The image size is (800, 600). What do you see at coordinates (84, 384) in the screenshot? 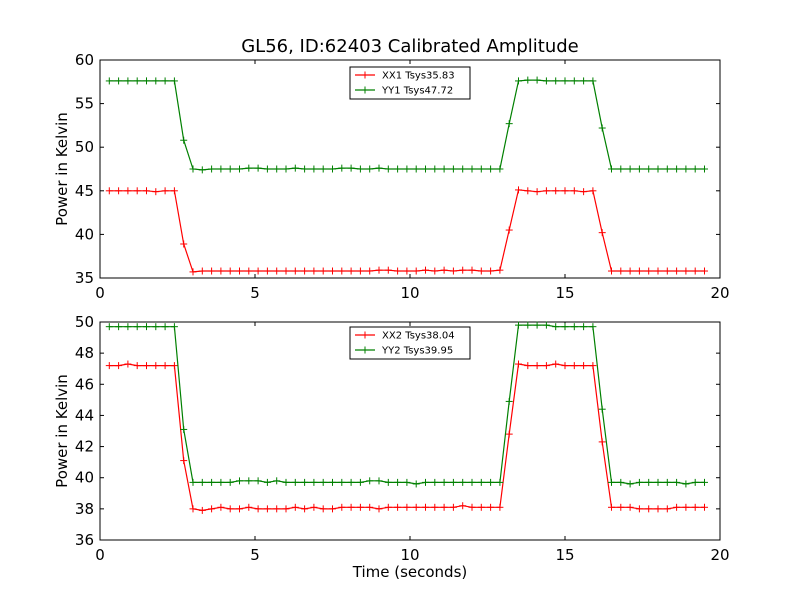
I see `y-tick-label: 46` at bounding box center [84, 384].